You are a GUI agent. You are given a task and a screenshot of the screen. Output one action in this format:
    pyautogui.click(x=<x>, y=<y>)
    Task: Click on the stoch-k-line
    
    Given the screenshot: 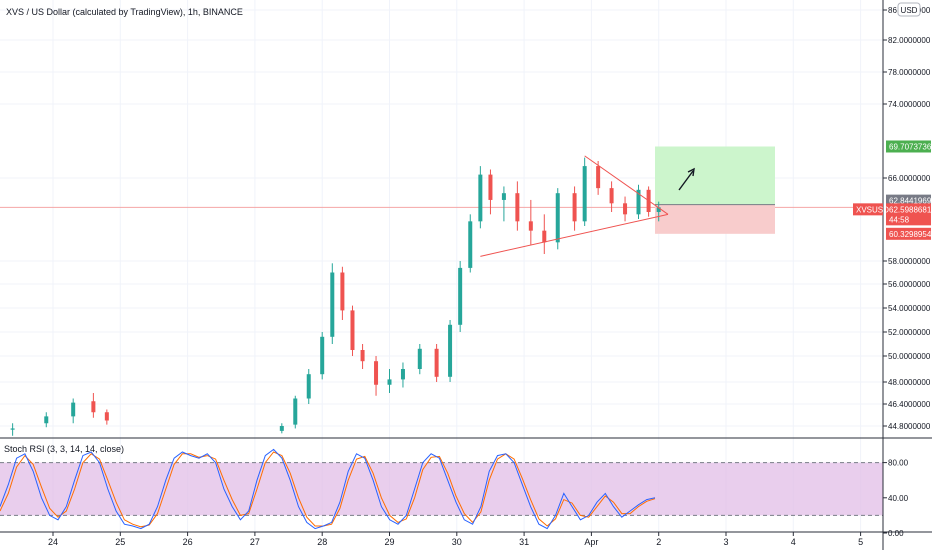 What is the action you would take?
    pyautogui.click(x=328, y=489)
    